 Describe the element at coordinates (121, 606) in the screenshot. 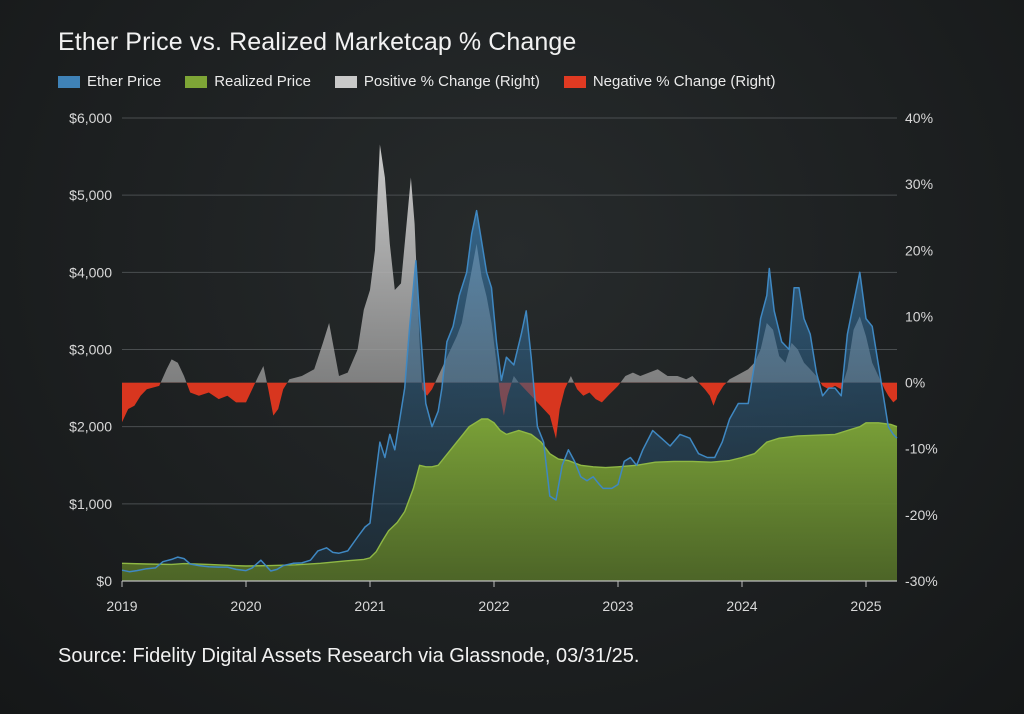

I see `x-tick-label: 2019` at that location.